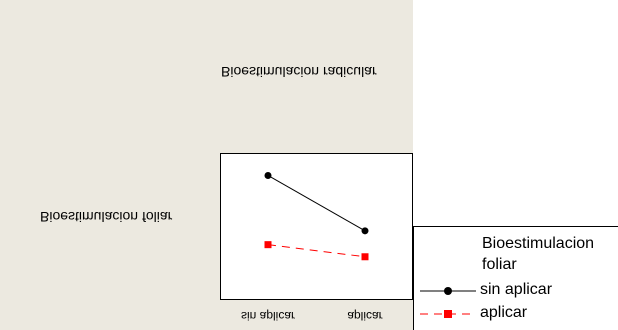 This screenshot has height=330, width=618. Describe the element at coordinates (365, 316) in the screenshot. I see `x-tick-label: aplicar` at that location.